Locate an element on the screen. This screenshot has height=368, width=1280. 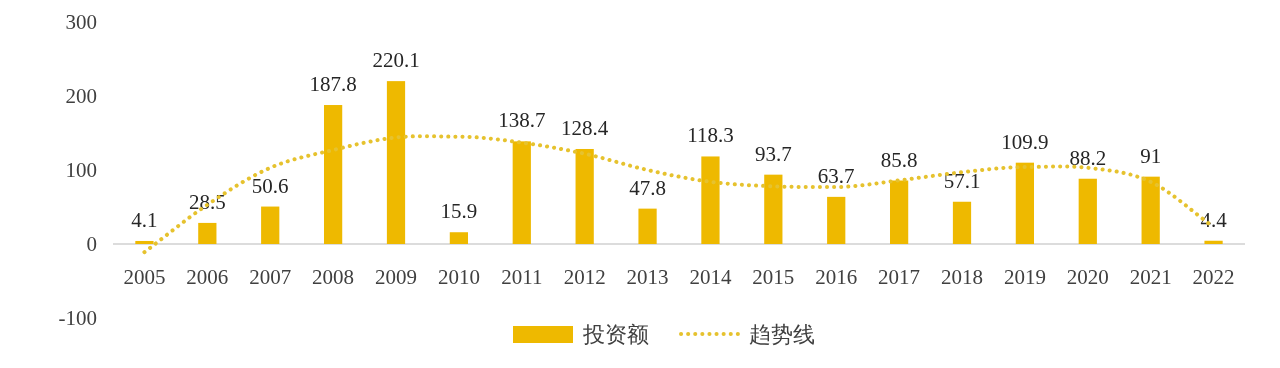
x-tick-label: 2008 is located at coordinates (333, 277).